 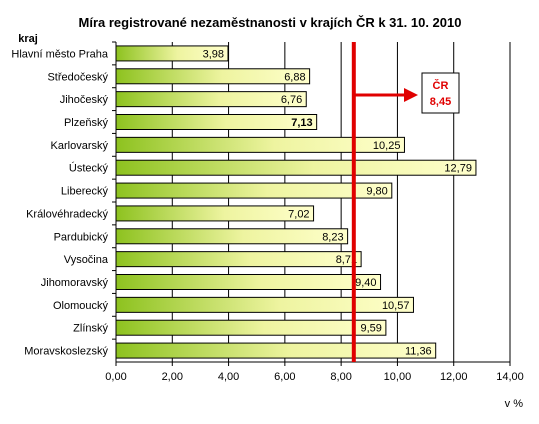 What do you see at coordinates (80, 146) in the screenshot?
I see `category-label: Karlovarský` at bounding box center [80, 146].